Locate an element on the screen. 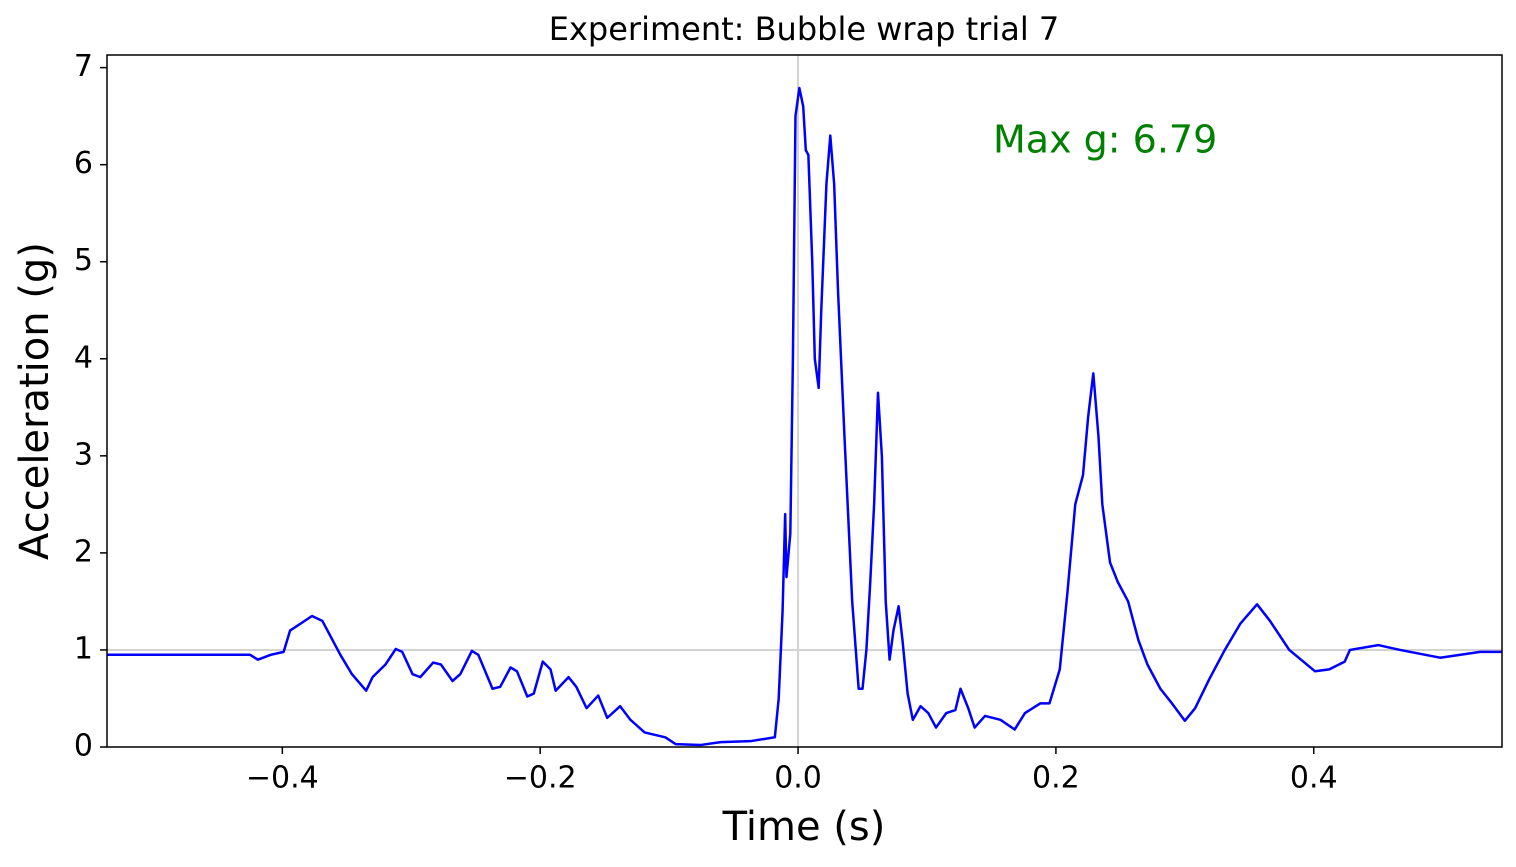  y-tick-label: 0 is located at coordinates (83, 746).